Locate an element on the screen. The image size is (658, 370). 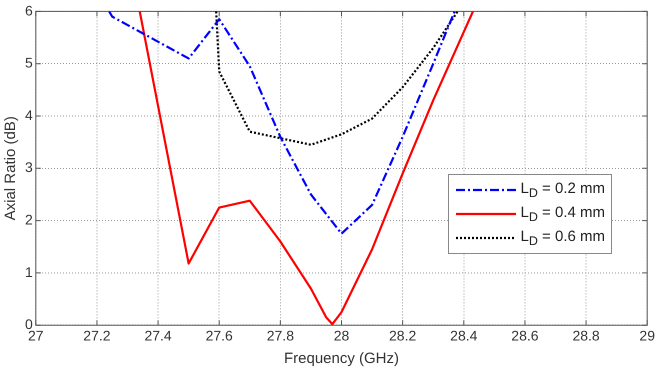
x-tick-label: 27.6 is located at coordinates (220, 335).